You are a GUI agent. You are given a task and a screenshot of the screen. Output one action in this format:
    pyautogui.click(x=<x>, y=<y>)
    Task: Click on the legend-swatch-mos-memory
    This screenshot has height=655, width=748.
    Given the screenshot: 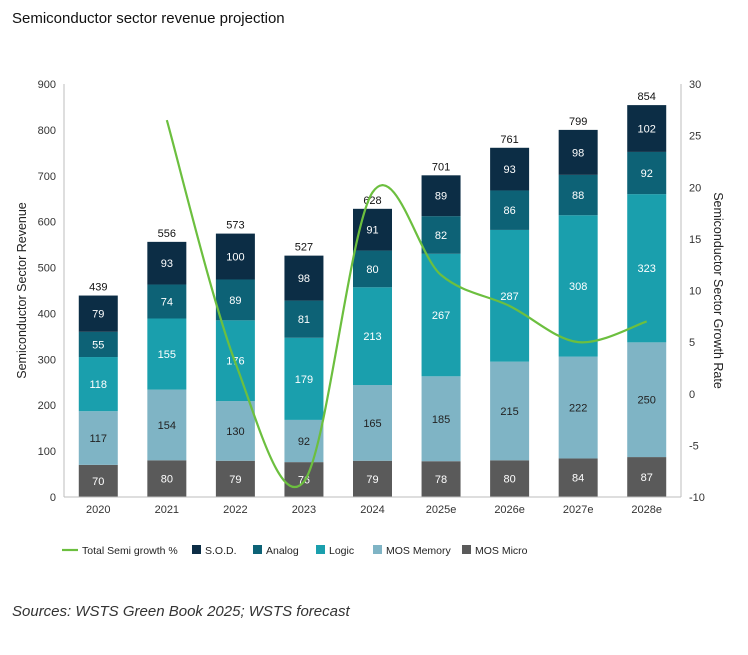 What is the action you would take?
    pyautogui.click(x=377, y=549)
    